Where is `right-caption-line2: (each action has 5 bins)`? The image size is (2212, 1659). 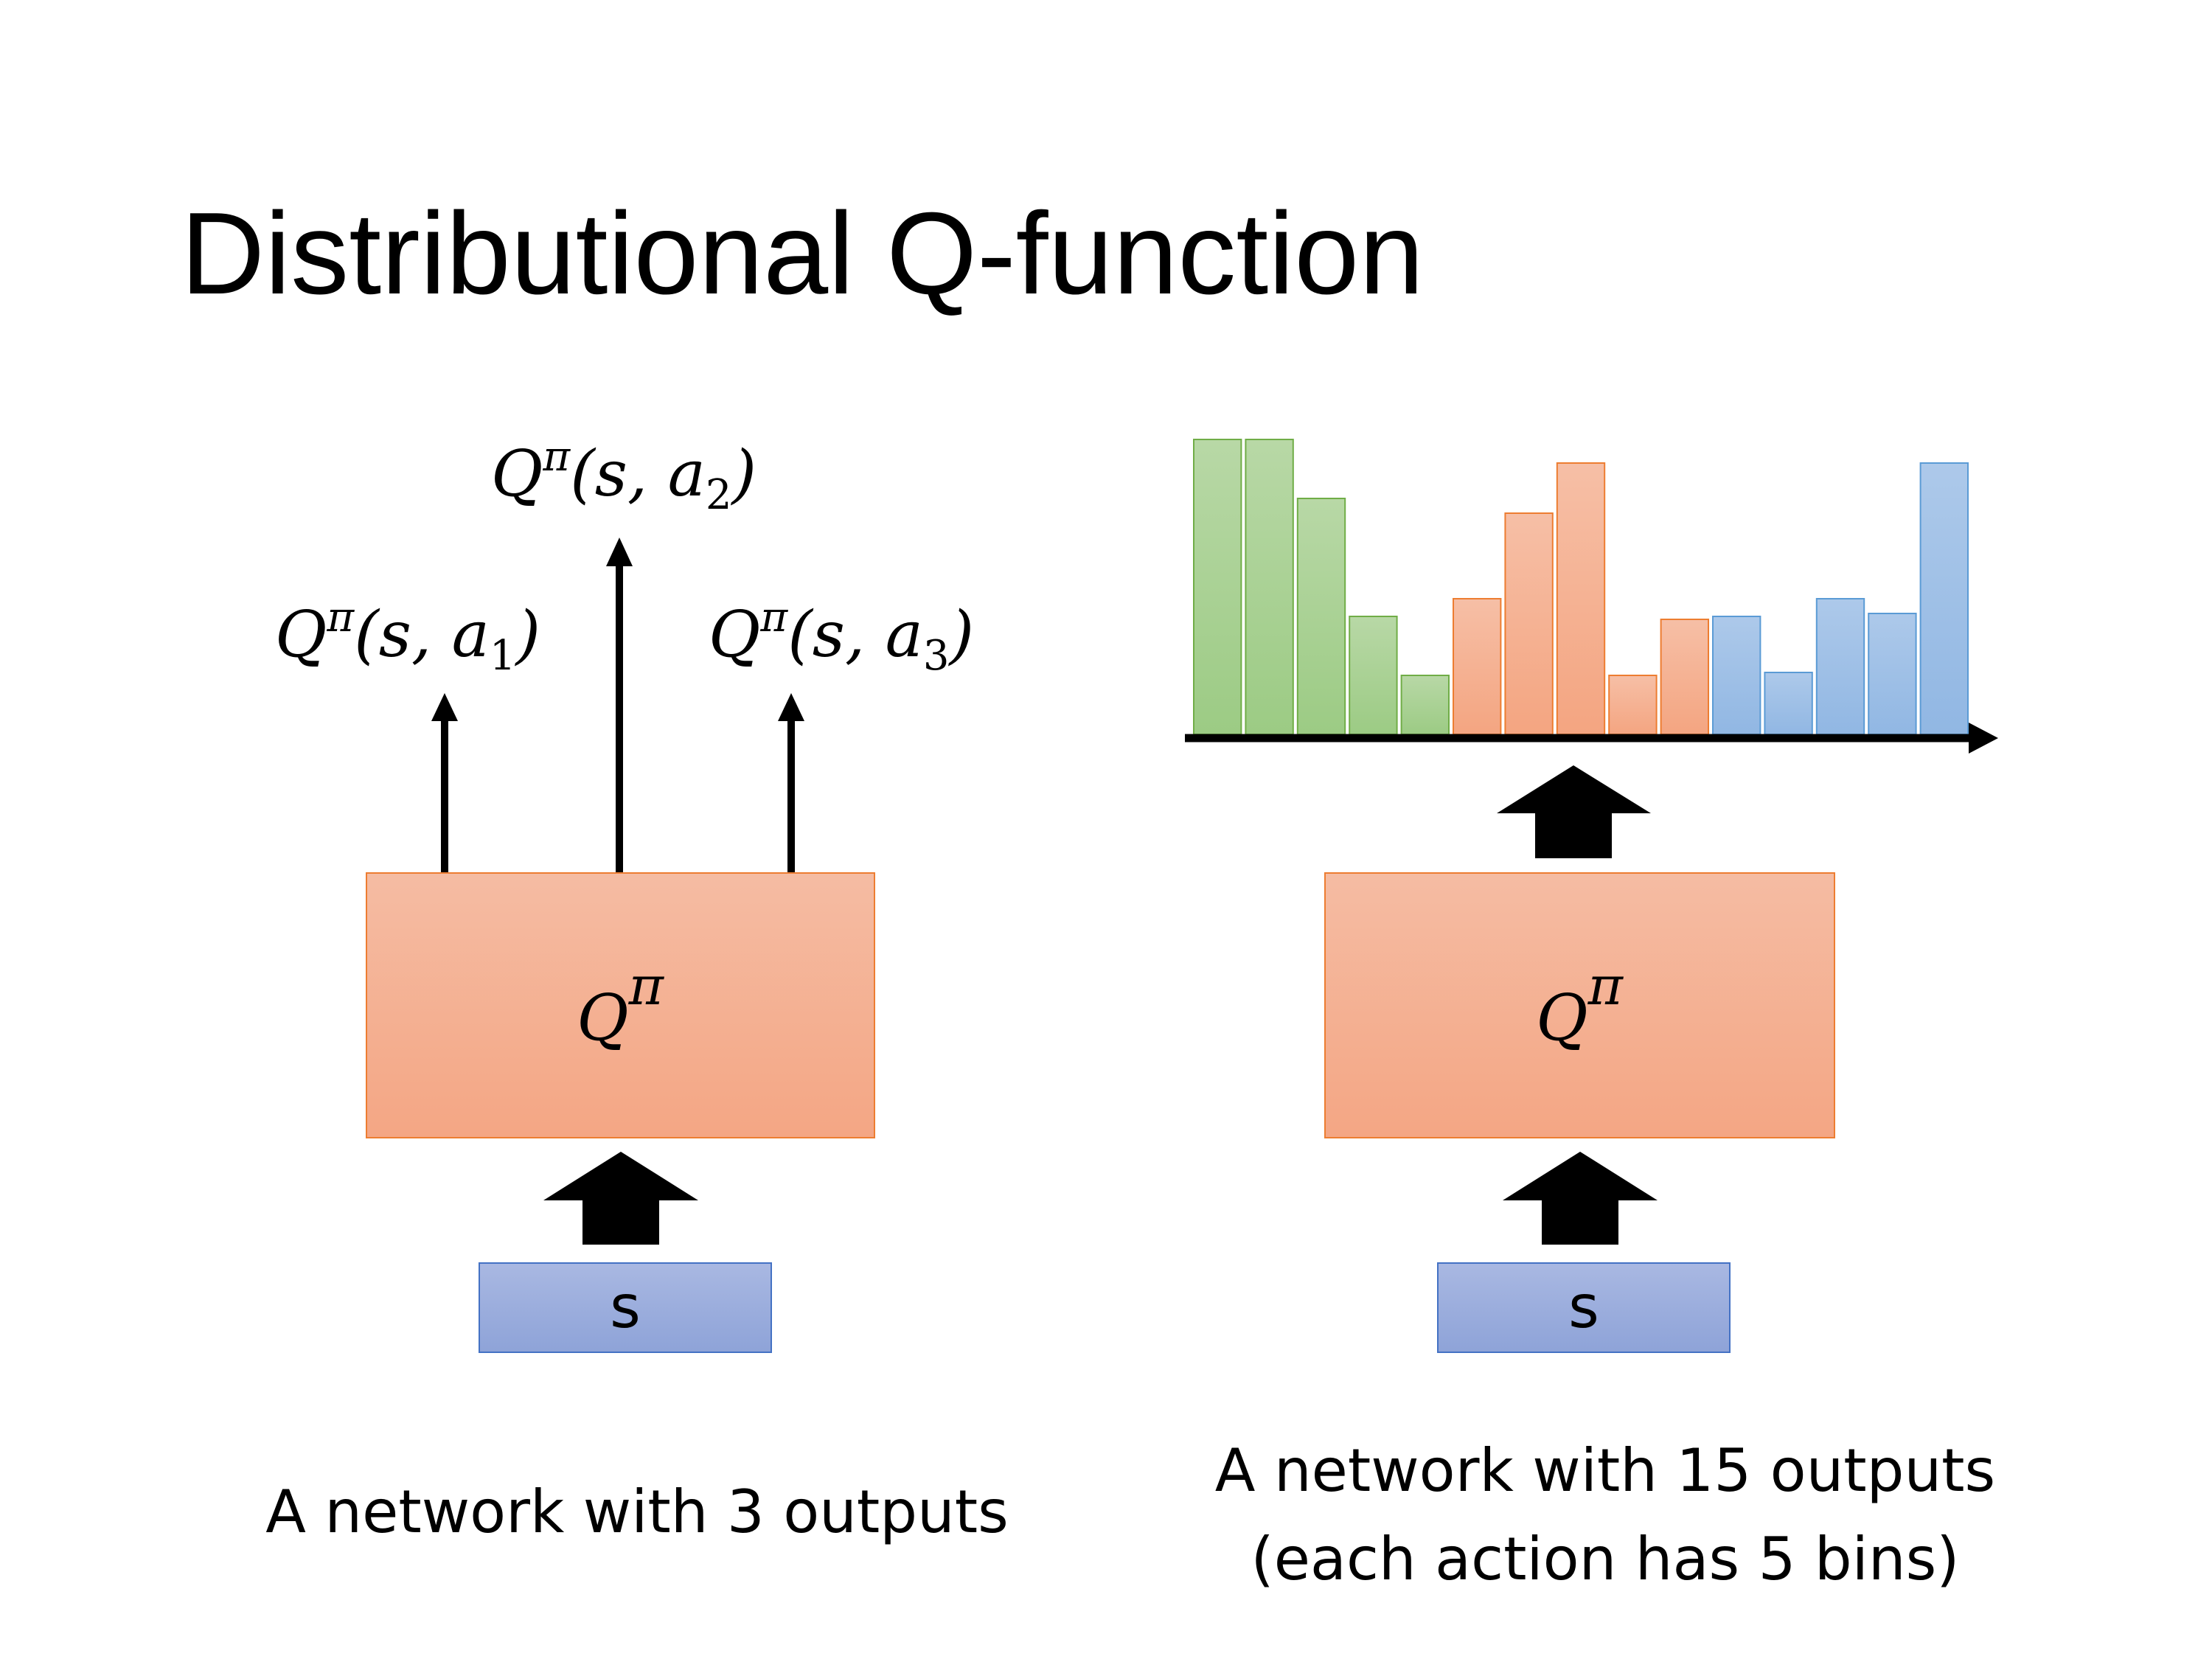
right-caption-line2: (each action has 5 bins) is located at coordinates (1605, 1559).